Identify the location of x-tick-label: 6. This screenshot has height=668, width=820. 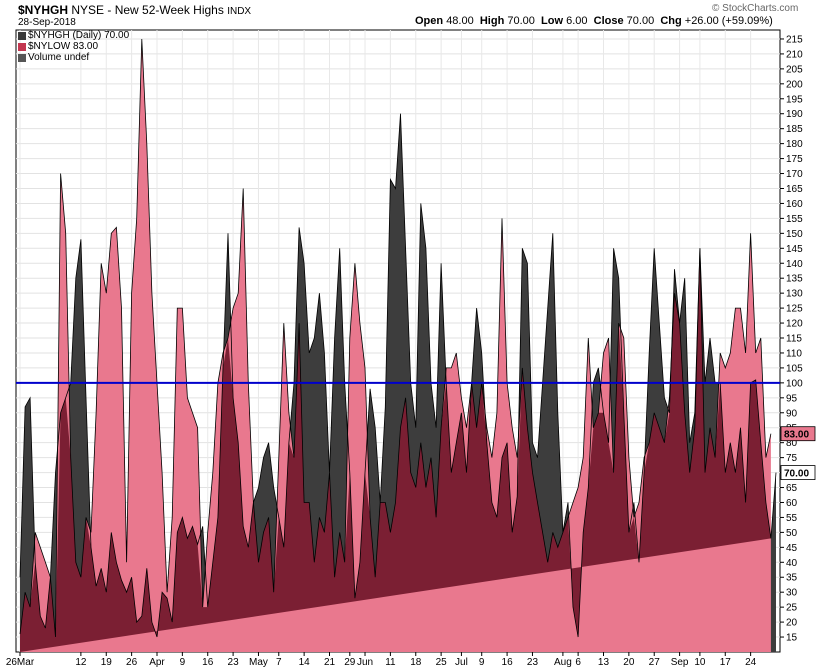
(578, 662).